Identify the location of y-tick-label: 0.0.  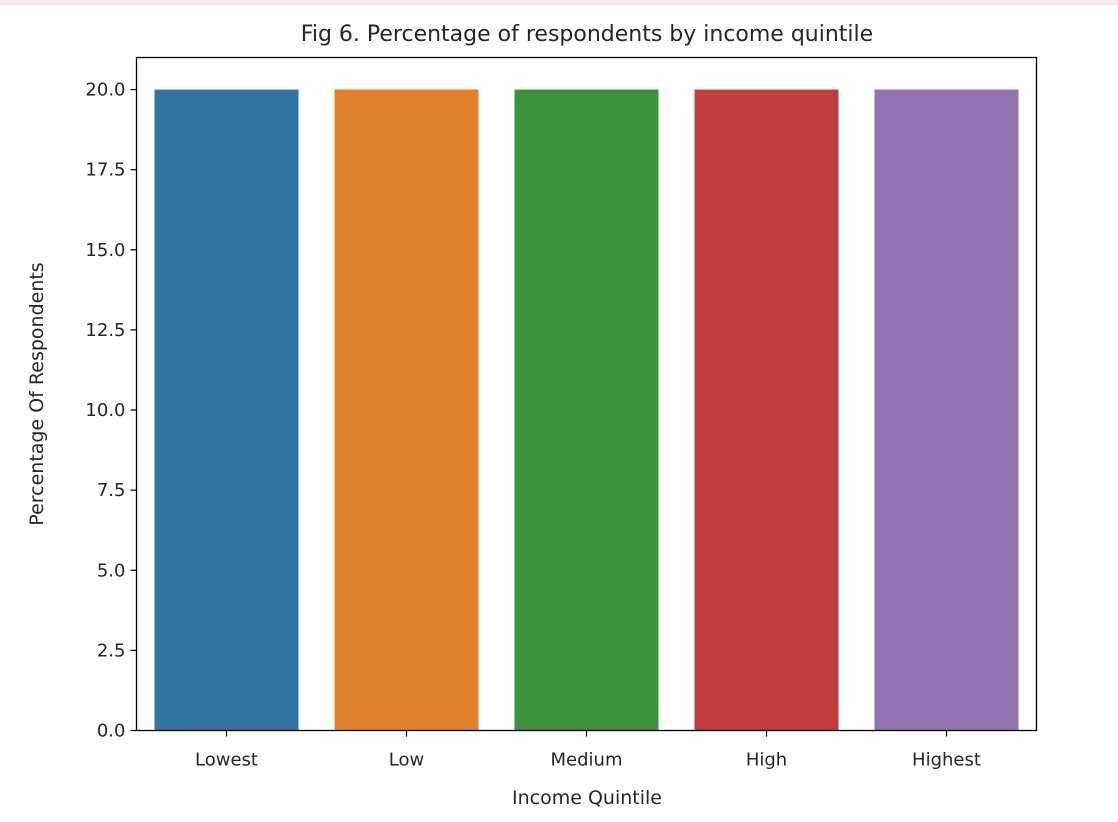
(111, 731).